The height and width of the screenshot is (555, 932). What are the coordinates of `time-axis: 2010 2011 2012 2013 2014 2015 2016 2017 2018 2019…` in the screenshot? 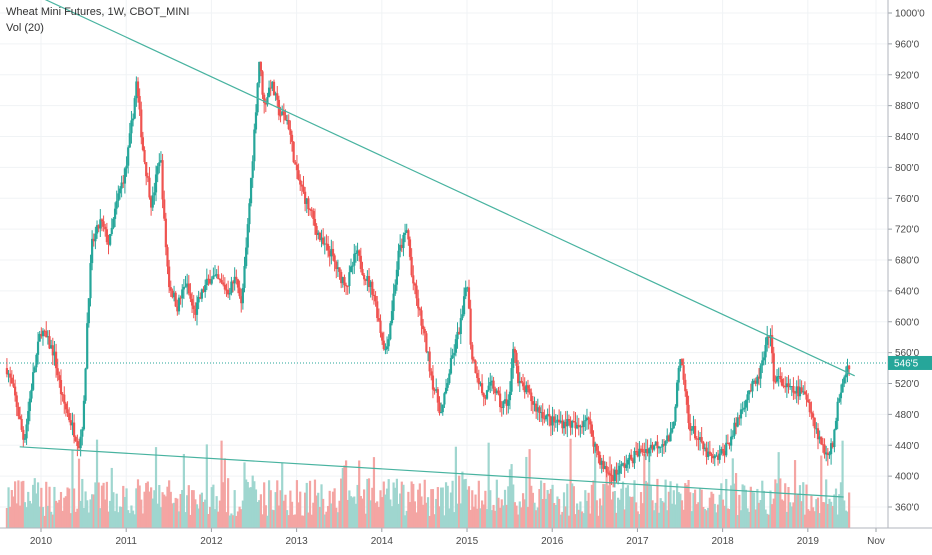 It's located at (466, 537).